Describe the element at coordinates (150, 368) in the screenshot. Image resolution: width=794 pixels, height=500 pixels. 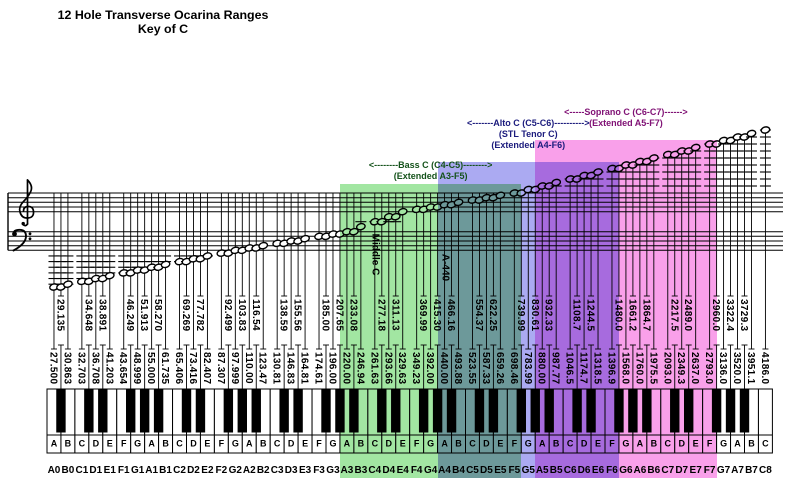
I see `freq-label-A1: 55.000` at that location.